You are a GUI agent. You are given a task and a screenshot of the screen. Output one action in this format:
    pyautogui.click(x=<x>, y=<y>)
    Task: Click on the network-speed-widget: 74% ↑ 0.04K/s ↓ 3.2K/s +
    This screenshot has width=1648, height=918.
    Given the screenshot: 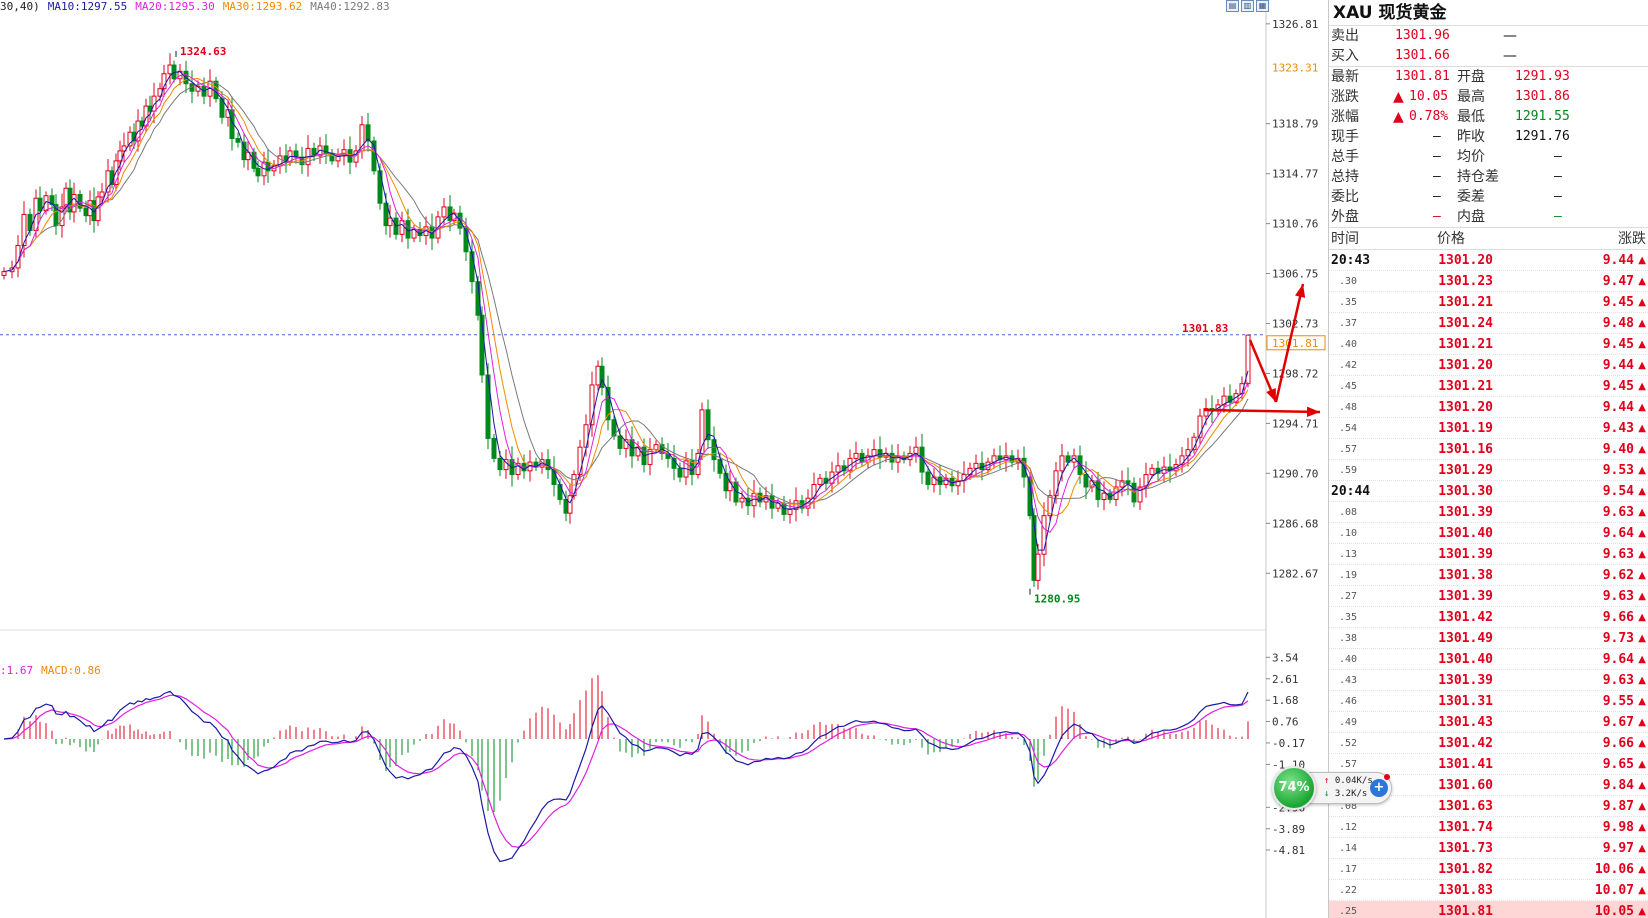 What is the action you would take?
    pyautogui.click(x=1332, y=788)
    